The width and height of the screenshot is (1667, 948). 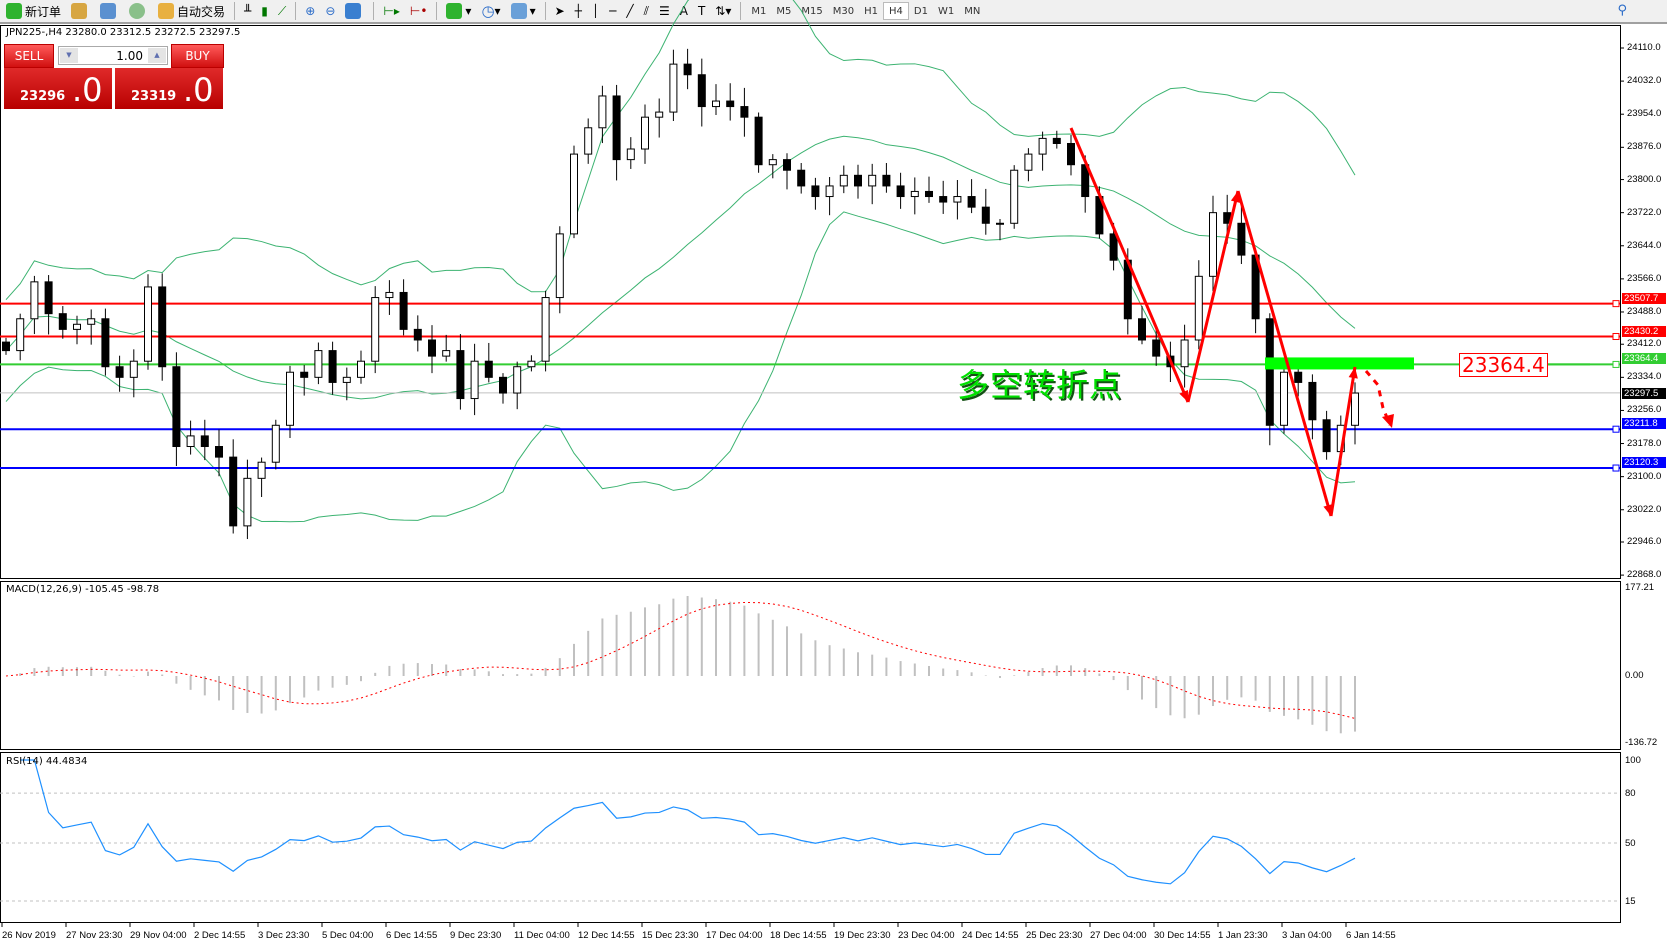 I want to click on sell-button: SELL, so click(x=29, y=56).